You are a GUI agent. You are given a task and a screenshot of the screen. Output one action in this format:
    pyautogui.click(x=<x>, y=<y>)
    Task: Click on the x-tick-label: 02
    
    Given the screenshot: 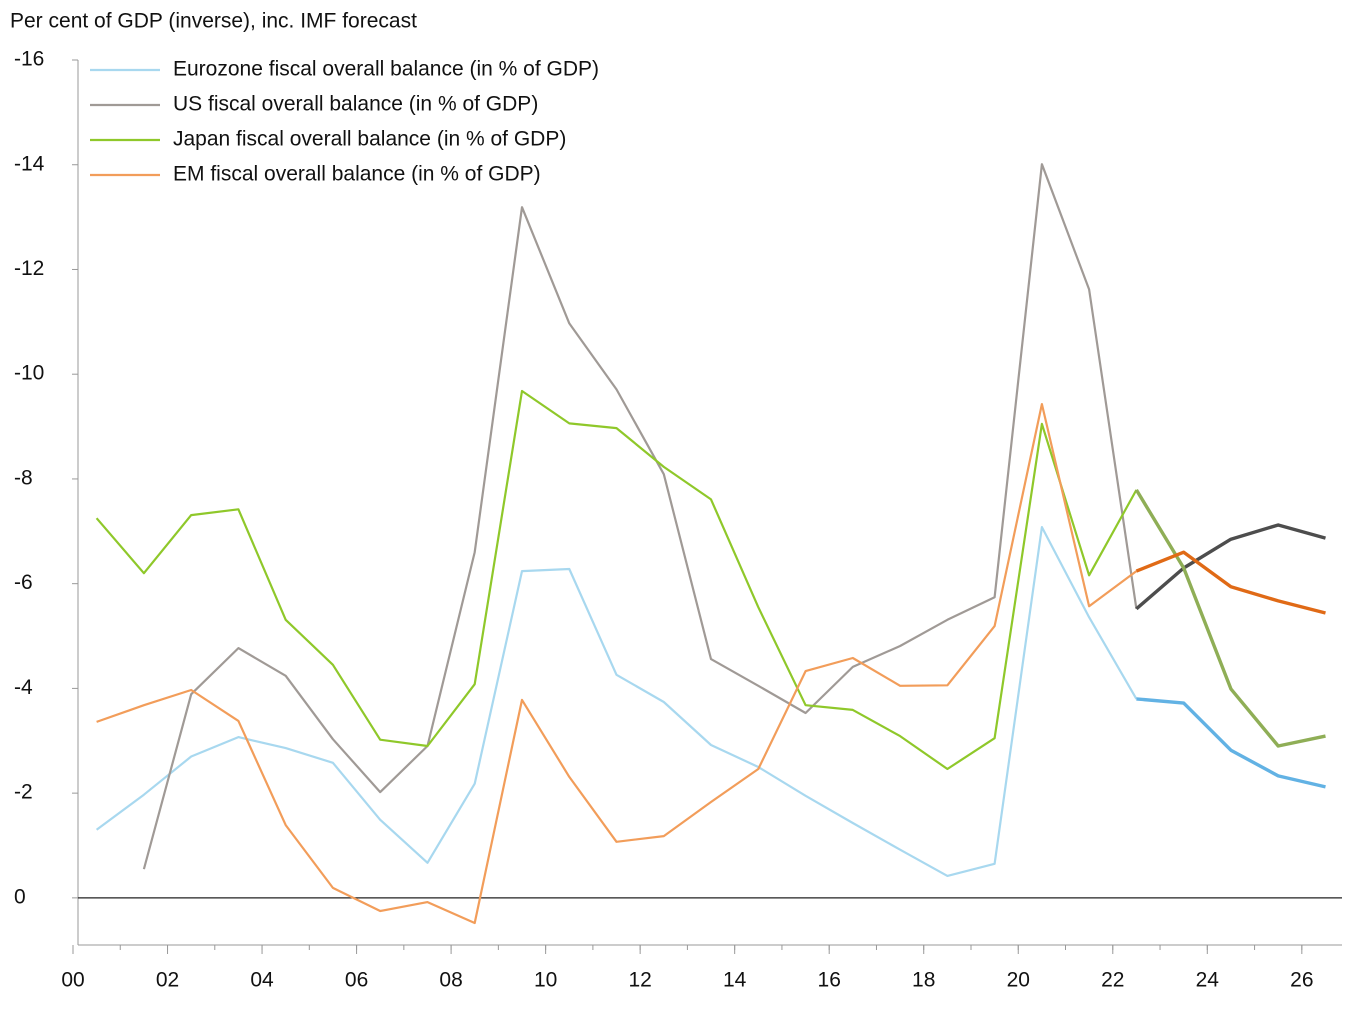 What is the action you would take?
    pyautogui.click(x=167, y=980)
    